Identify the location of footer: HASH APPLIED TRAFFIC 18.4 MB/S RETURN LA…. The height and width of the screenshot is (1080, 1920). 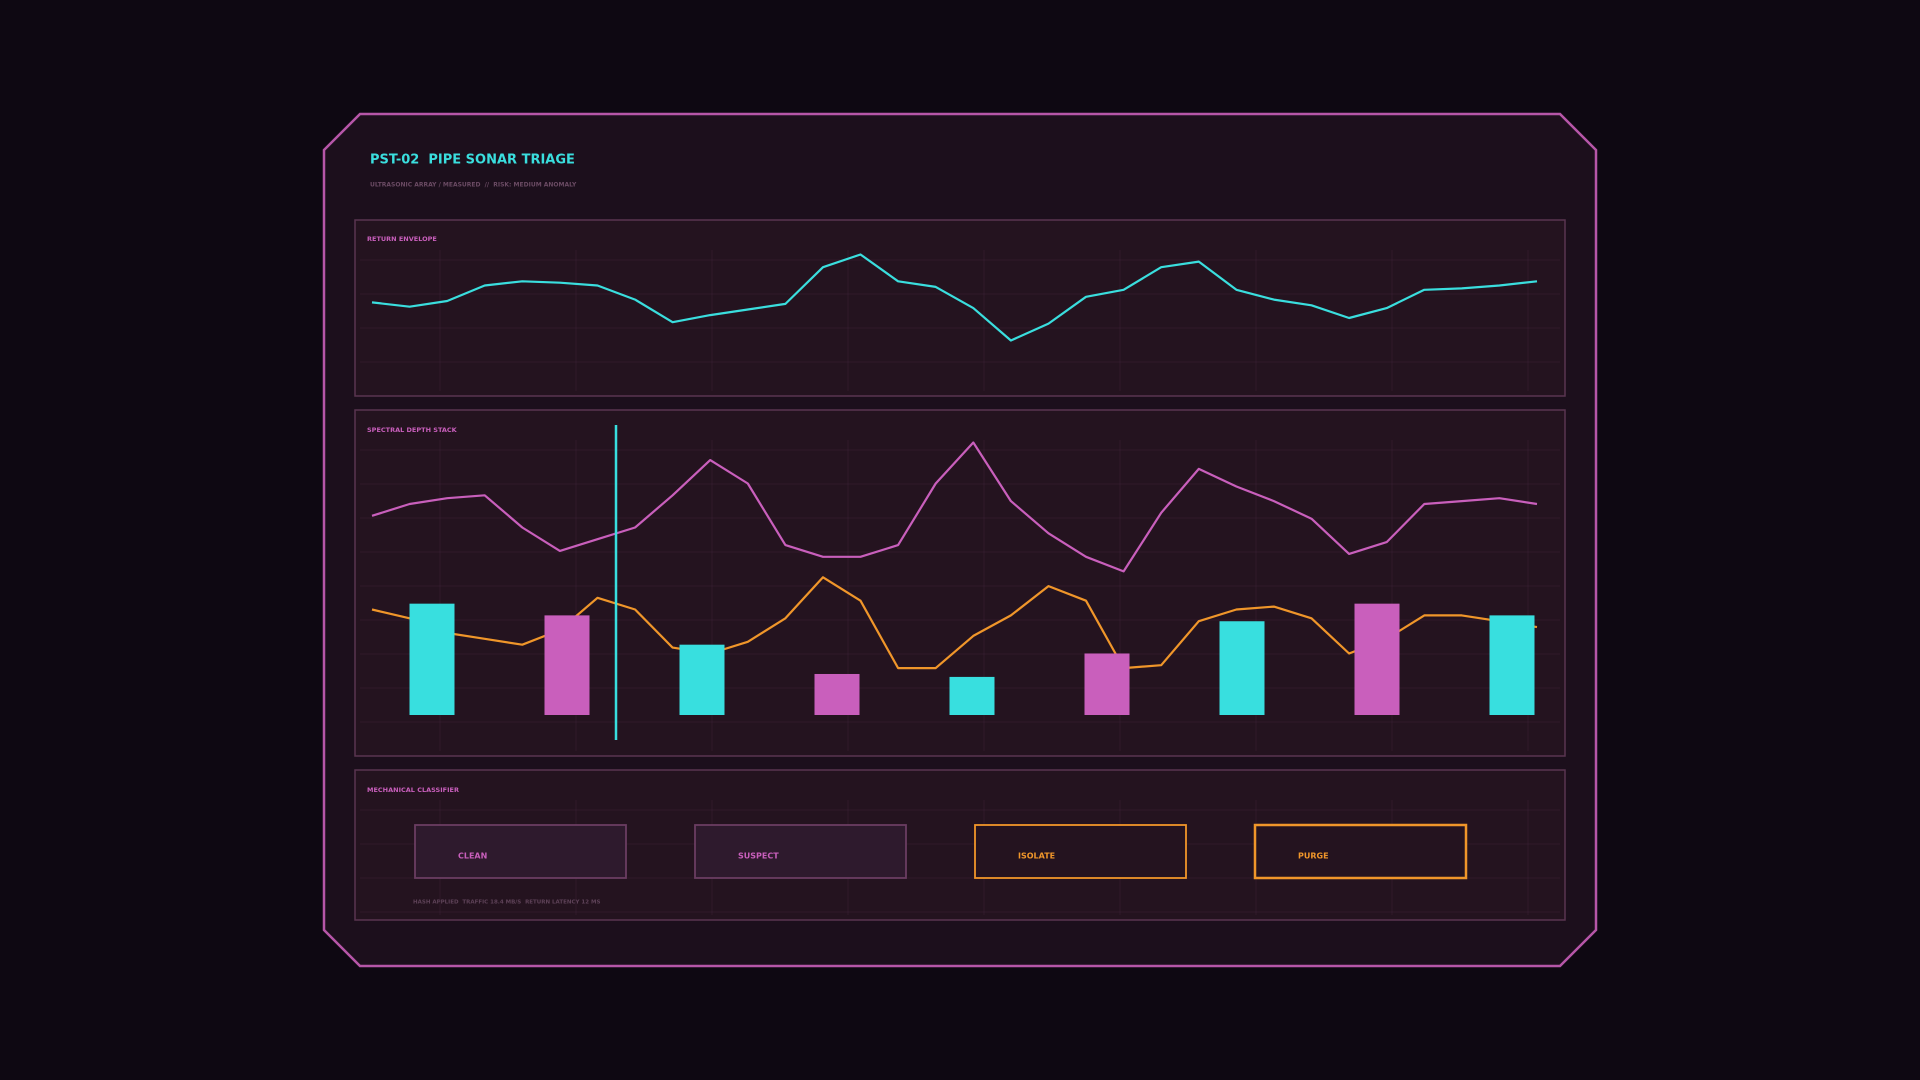
(506, 903).